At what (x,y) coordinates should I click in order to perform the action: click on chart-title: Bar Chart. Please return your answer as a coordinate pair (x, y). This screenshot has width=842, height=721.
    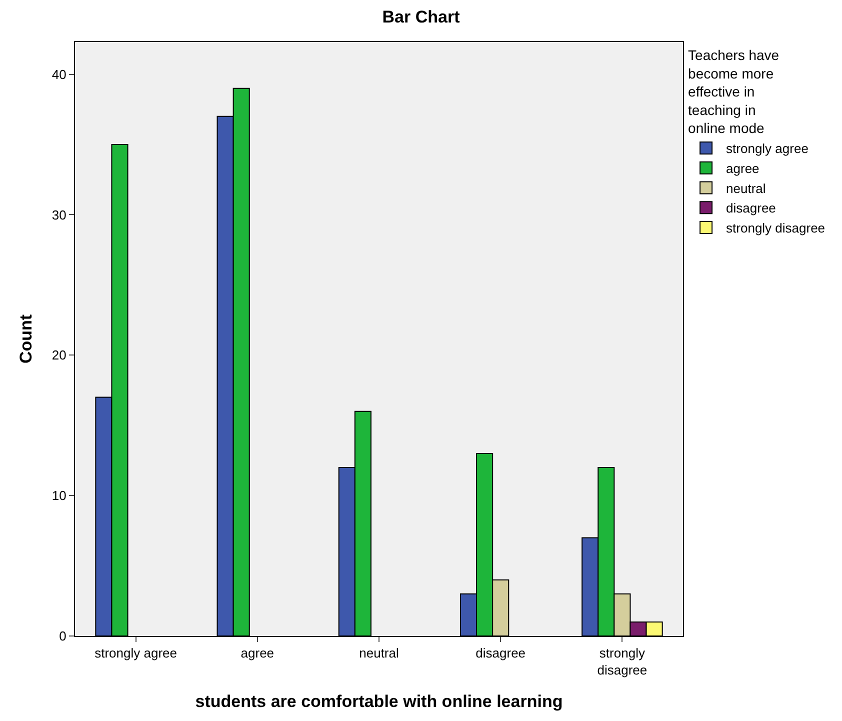
    Looking at the image, I should click on (421, 17).